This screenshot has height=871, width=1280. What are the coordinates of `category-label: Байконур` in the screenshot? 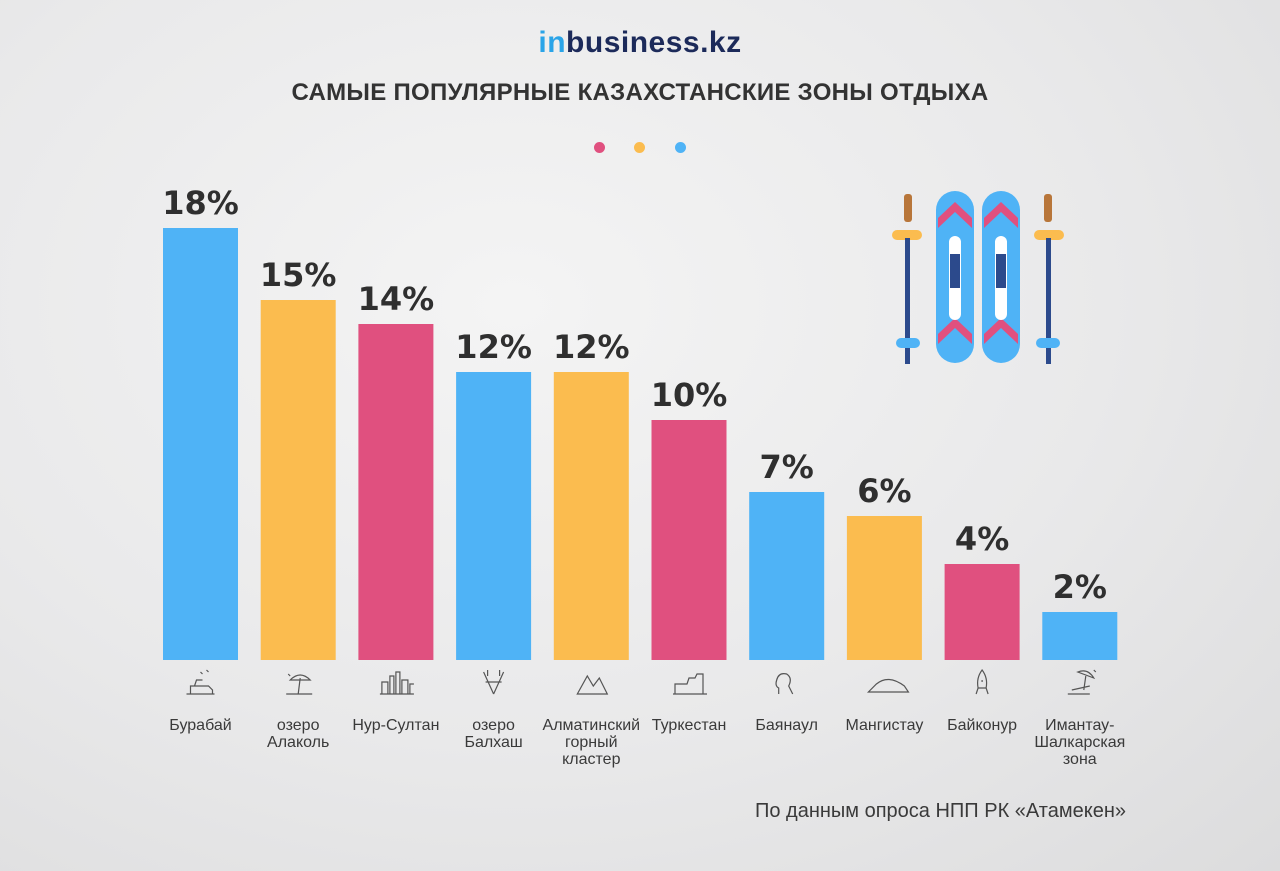 It's located at (982, 725).